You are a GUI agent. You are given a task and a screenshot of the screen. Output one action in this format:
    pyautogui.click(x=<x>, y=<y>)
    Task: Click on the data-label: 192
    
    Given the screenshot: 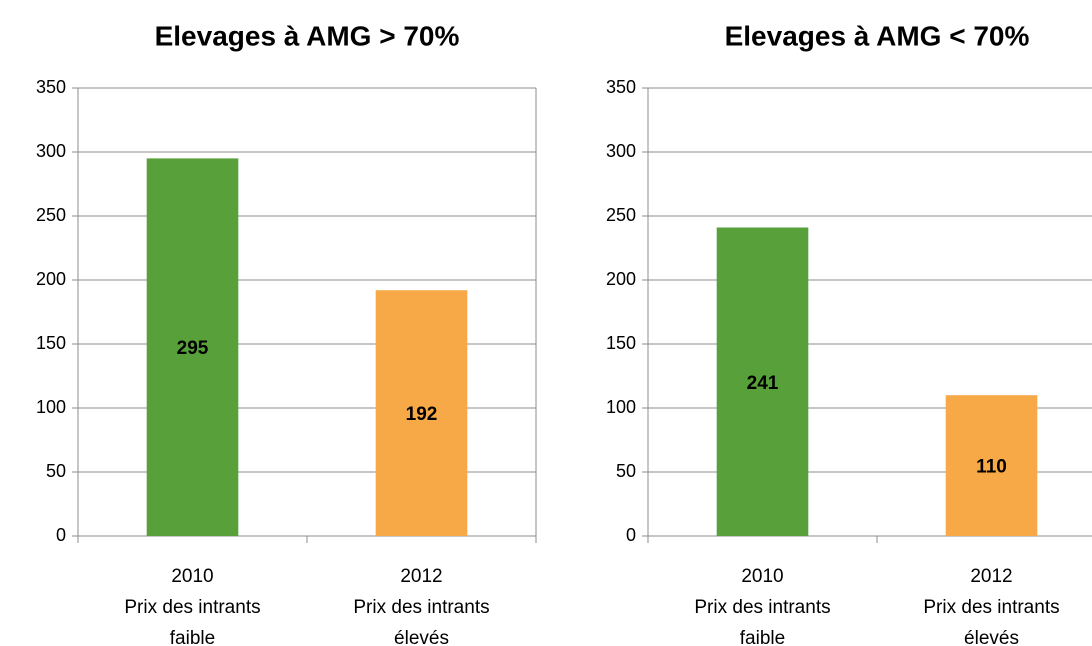 What is the action you would take?
    pyautogui.click(x=422, y=414)
    